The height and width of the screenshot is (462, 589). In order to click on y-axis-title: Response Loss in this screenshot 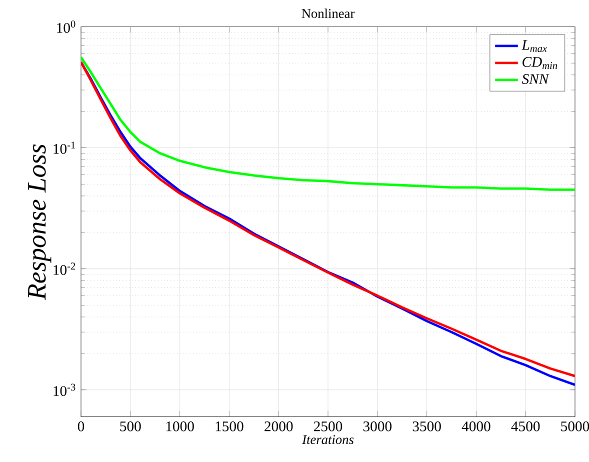, I will do `click(40, 222)`.